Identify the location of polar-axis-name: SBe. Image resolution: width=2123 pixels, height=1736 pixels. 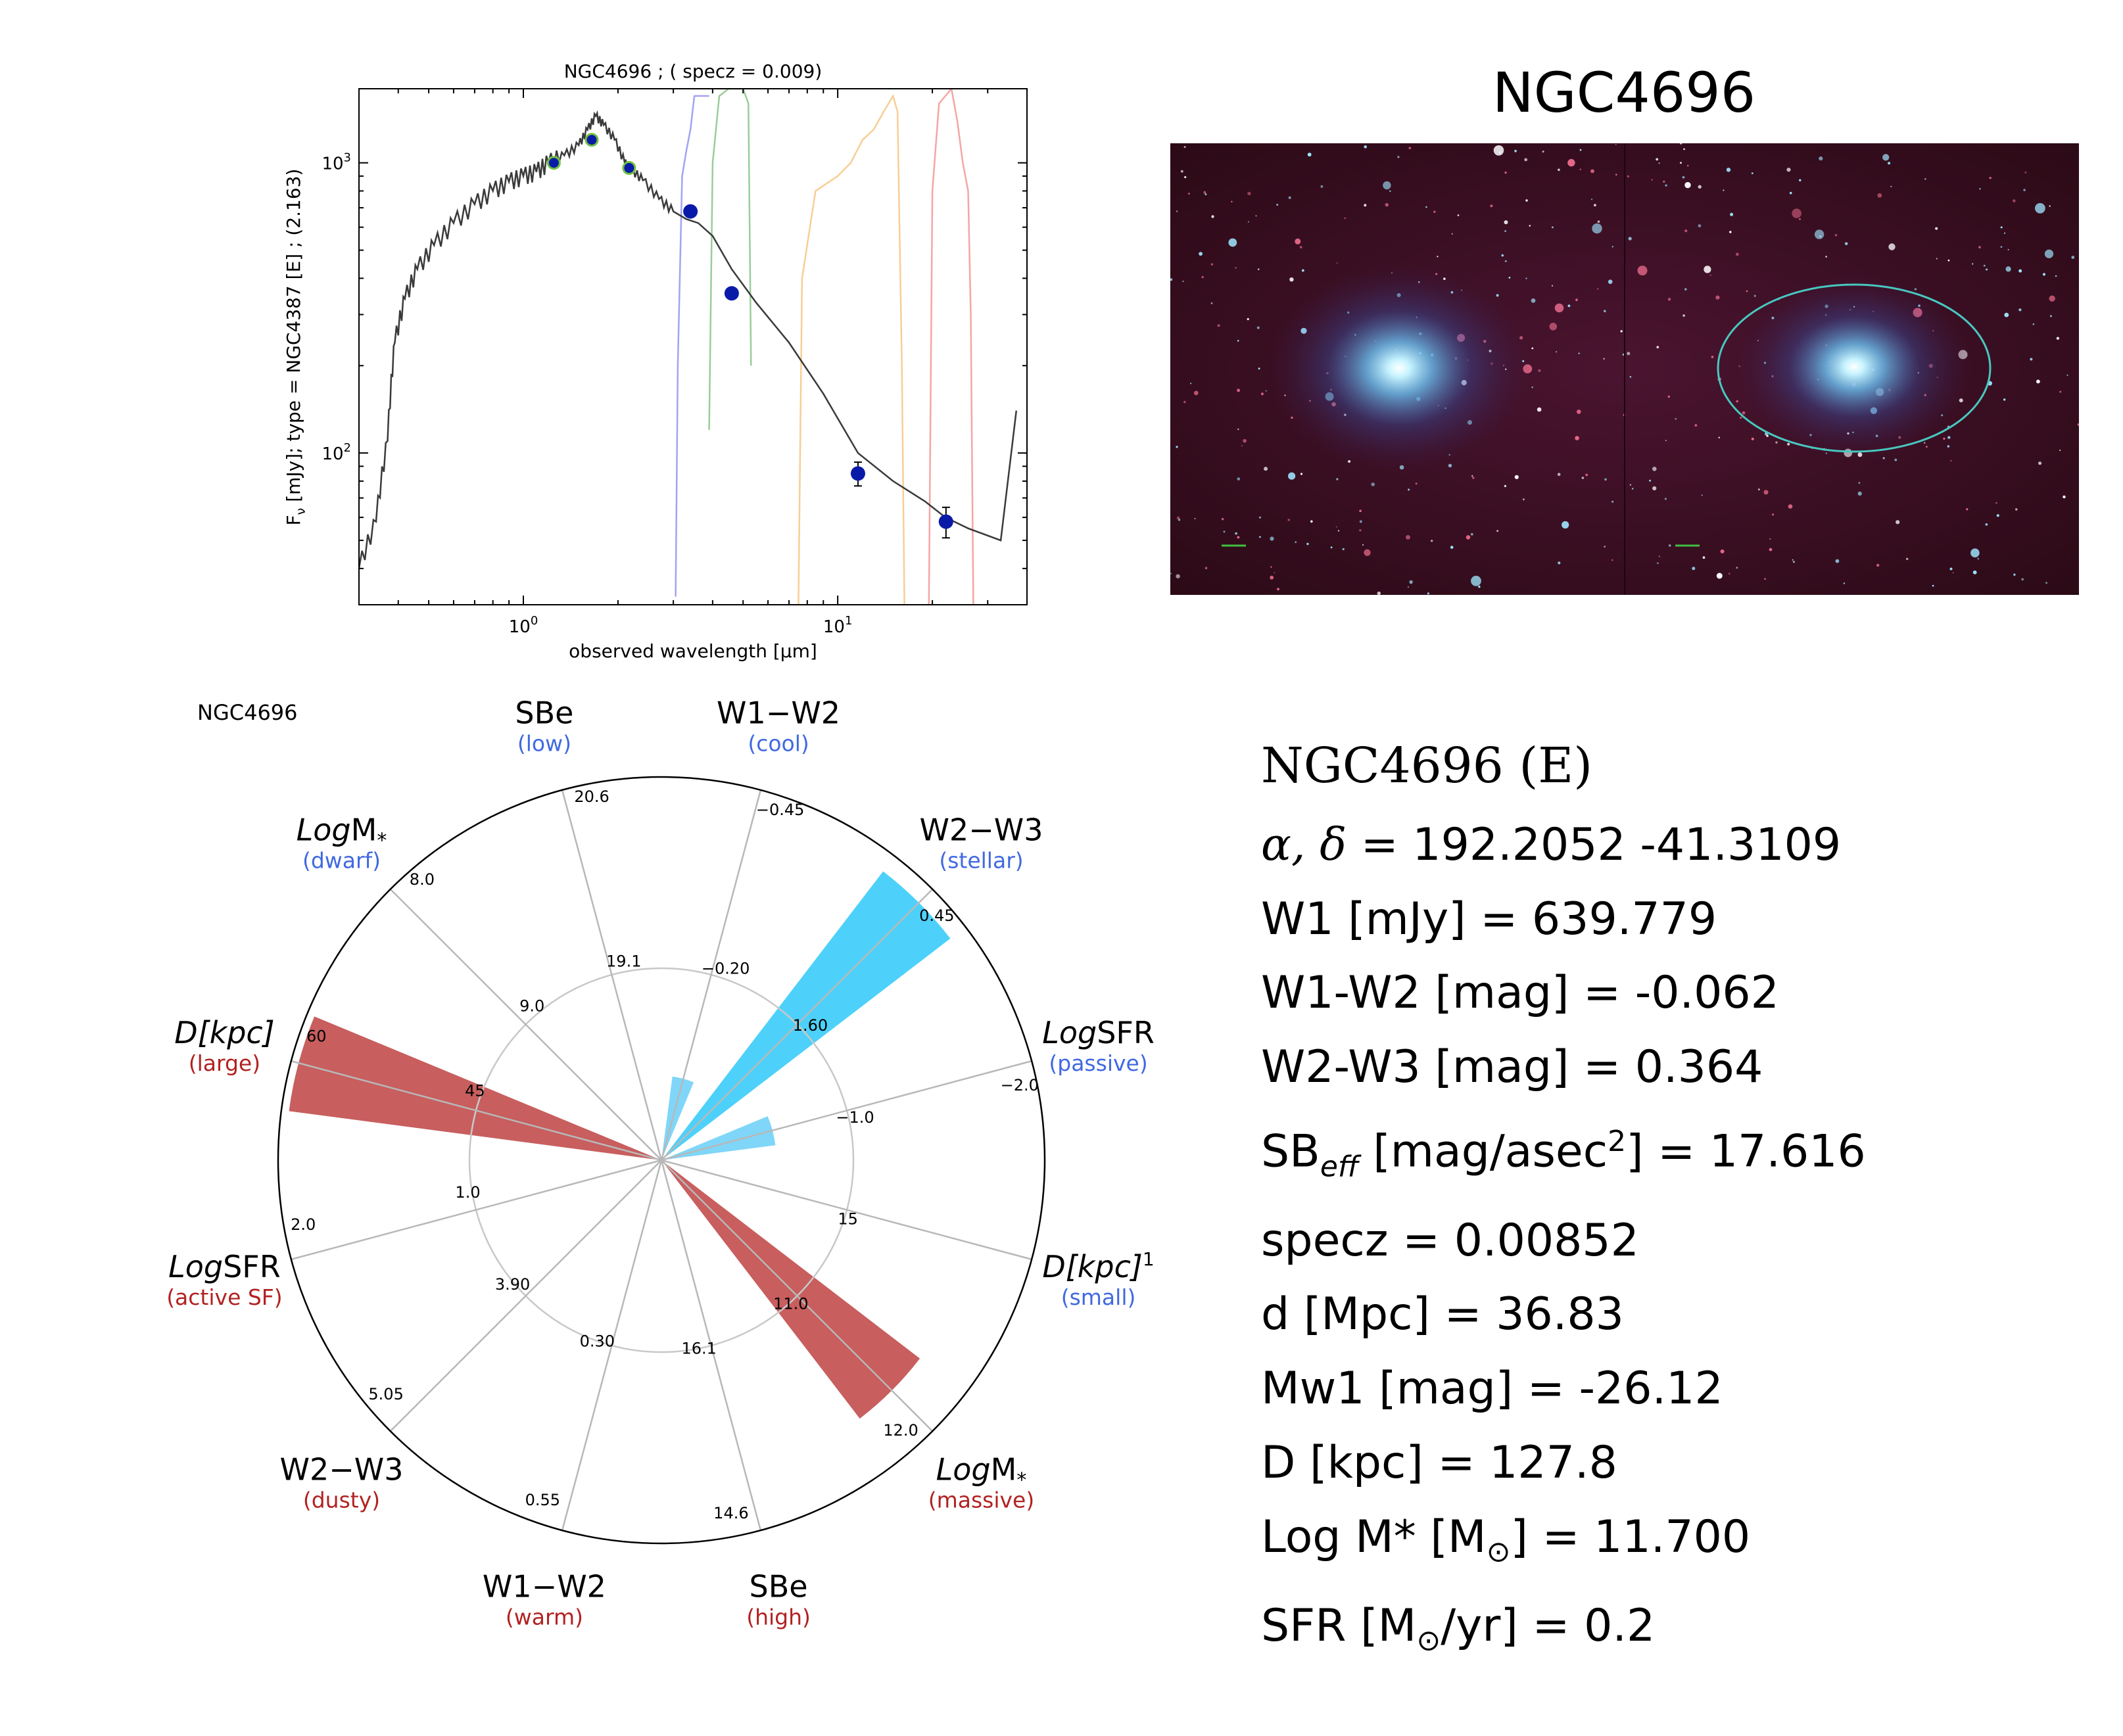
(544, 712).